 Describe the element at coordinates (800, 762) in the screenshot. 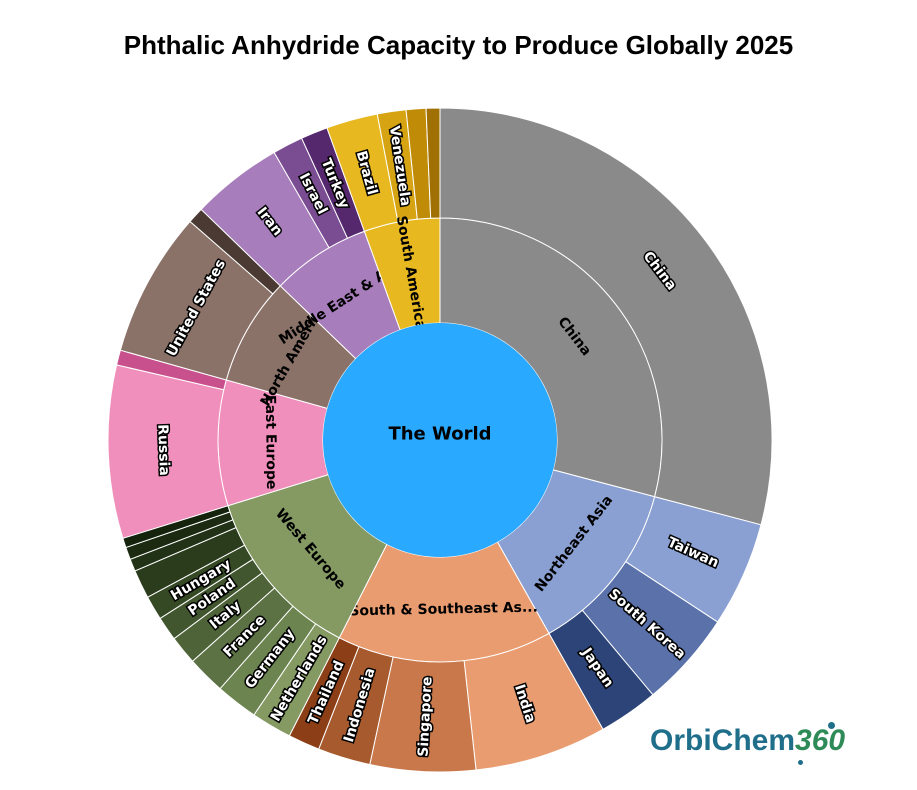

I see `logo-dot-bottom` at that location.